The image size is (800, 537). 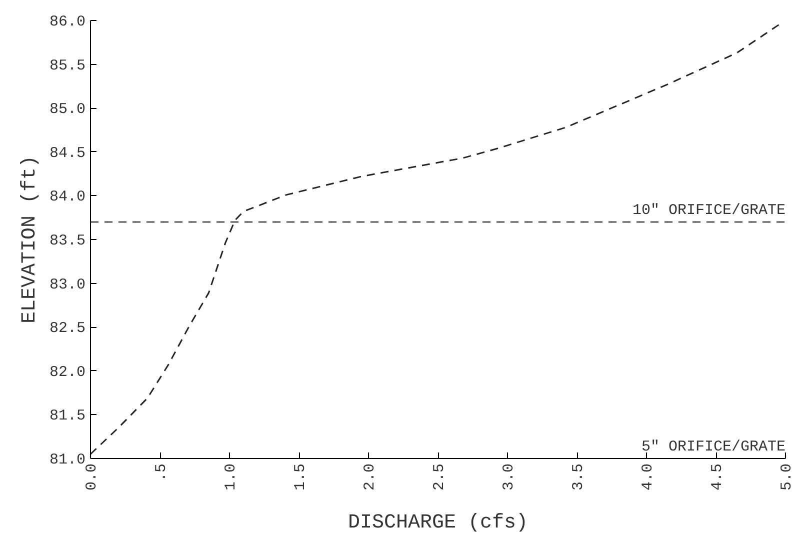 What do you see at coordinates (67, 197) in the screenshot?
I see `y-tick-label: 84.0` at bounding box center [67, 197].